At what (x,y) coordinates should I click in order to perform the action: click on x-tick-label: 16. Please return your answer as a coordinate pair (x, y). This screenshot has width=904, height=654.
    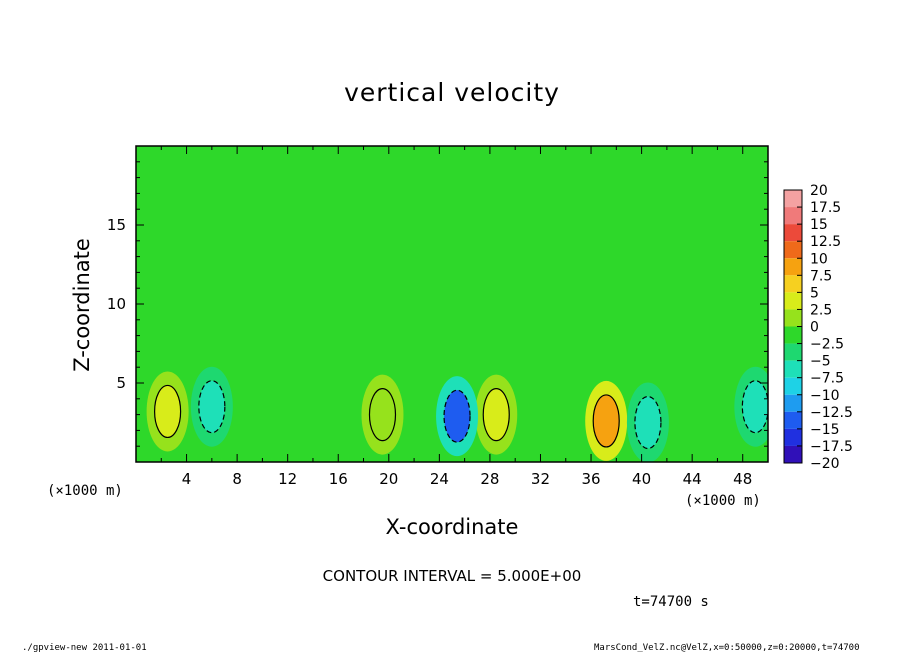
    Looking at the image, I should click on (338, 479).